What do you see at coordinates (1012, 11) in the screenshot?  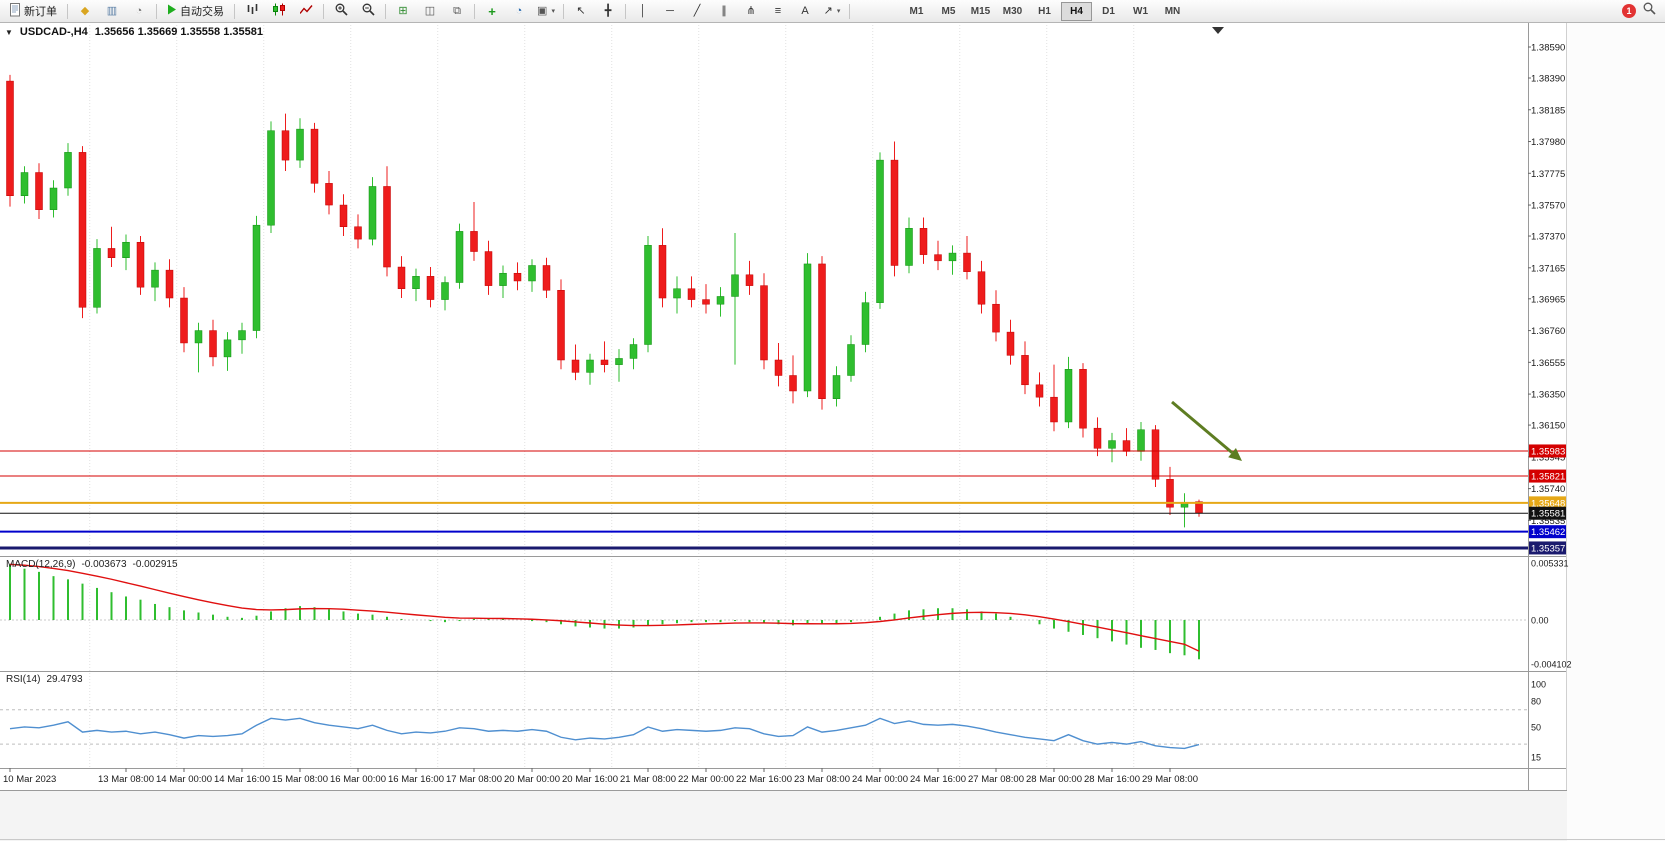 I see `tab-timeframe-m30: M30` at bounding box center [1012, 11].